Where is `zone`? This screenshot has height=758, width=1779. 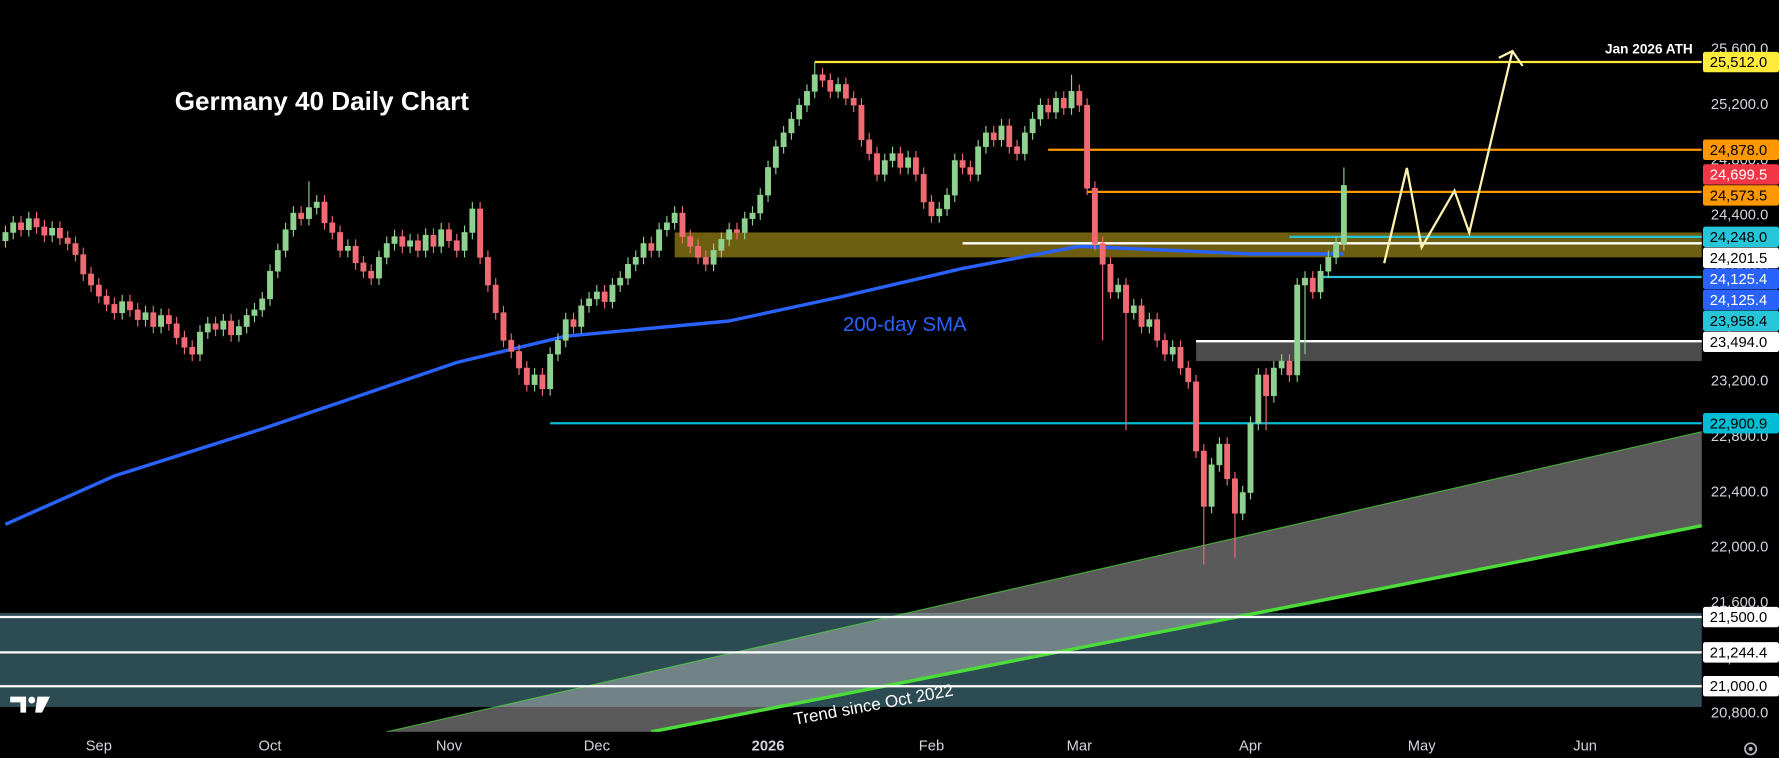
zone is located at coordinates (1449, 351).